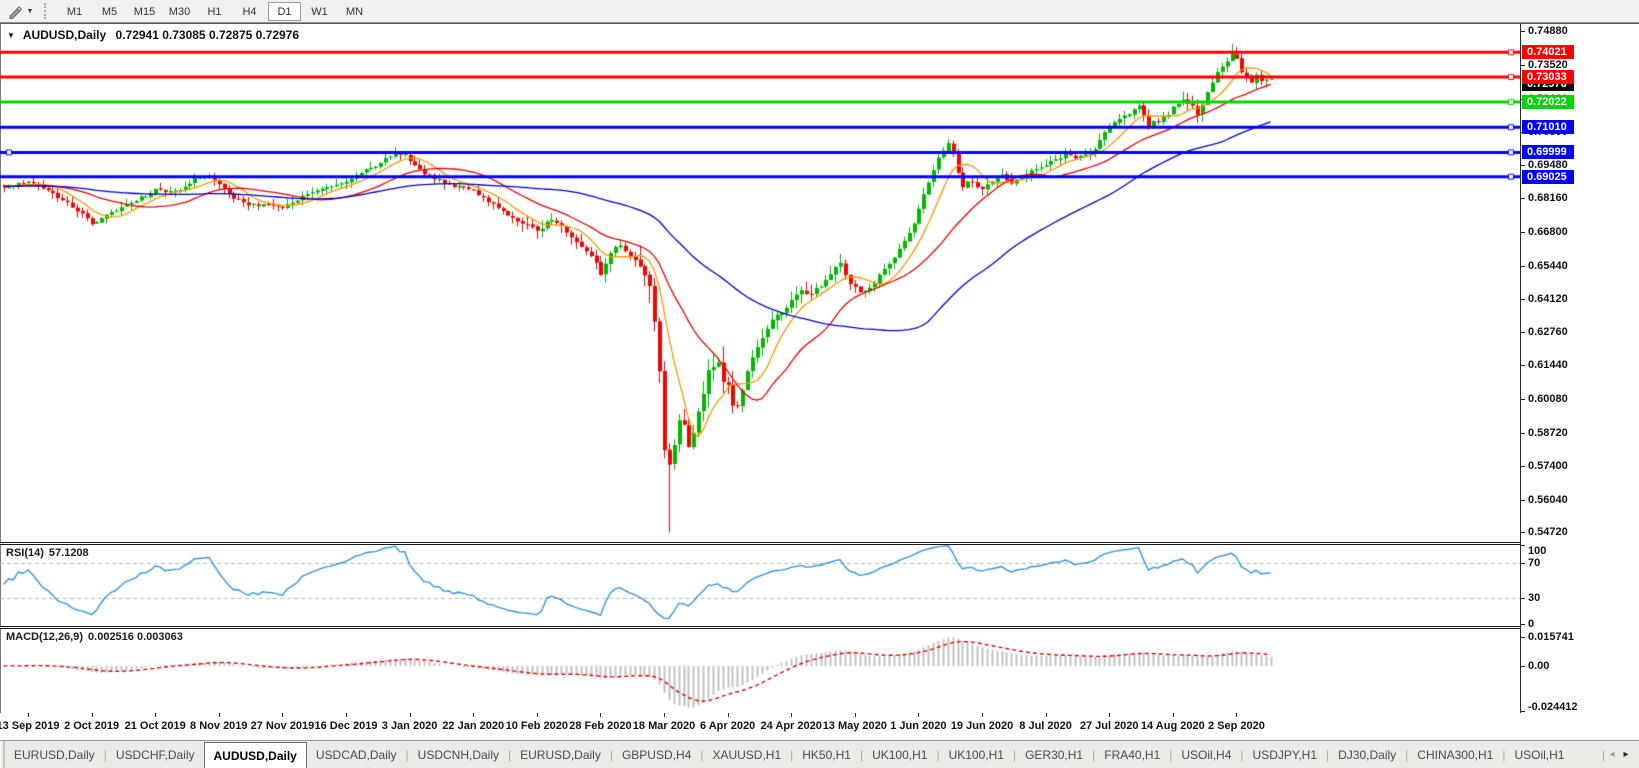 This screenshot has width=1639, height=768. What do you see at coordinates (976, 754) in the screenshot?
I see `chart-tab-uk100-h1-10: UK100,H1` at bounding box center [976, 754].